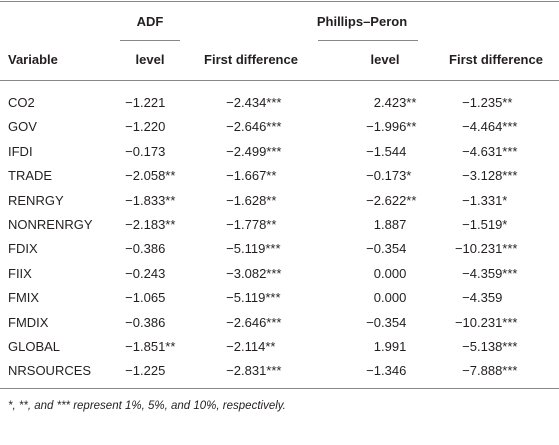  I want to click on cell-value: −4.359***, so click(490, 273).